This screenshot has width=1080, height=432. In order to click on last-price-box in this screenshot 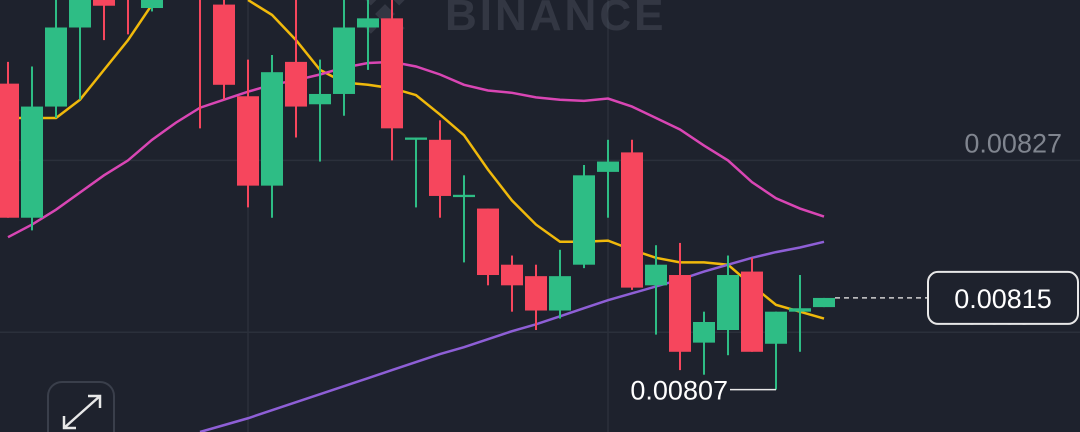, I will do `click(1003, 297)`.